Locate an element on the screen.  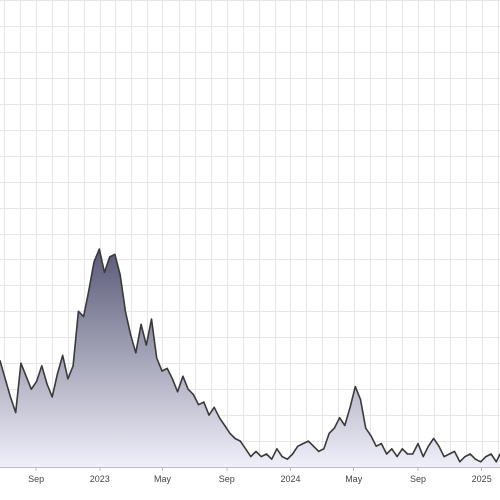
x-tick-label: 2023 is located at coordinates (100, 479).